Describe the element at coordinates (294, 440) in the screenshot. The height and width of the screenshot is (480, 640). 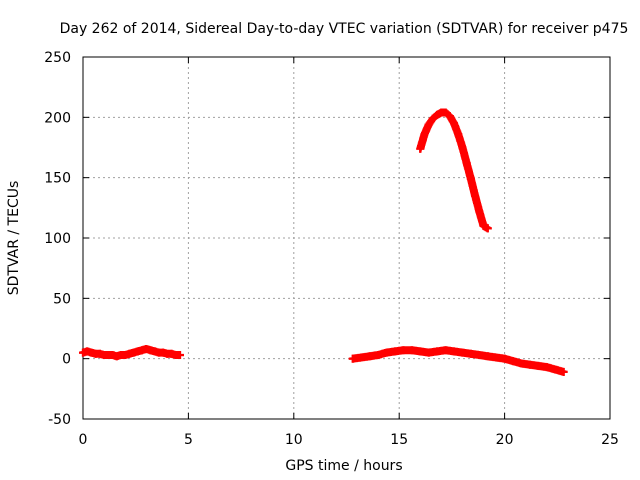
I see `x-tick-label: 10` at that location.